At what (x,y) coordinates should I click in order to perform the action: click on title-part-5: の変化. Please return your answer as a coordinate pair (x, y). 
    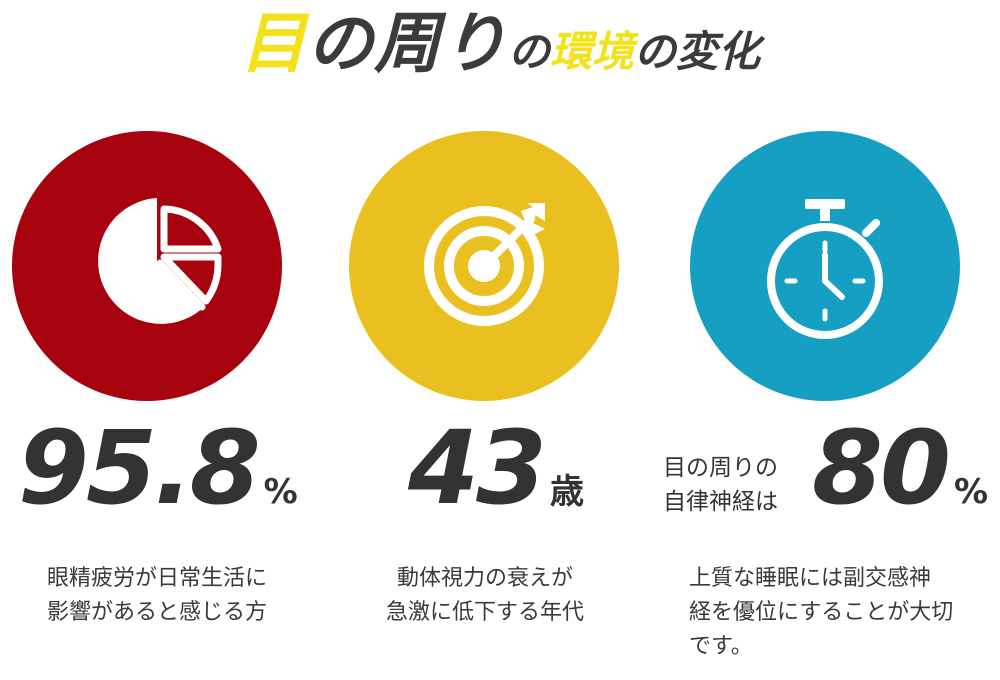
    Looking at the image, I should click on (697, 51).